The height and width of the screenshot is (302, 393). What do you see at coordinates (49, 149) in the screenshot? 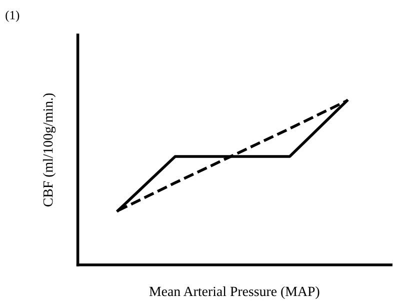
I see `y-axis-title: CBF (ml/100g/min.)` at bounding box center [49, 149].